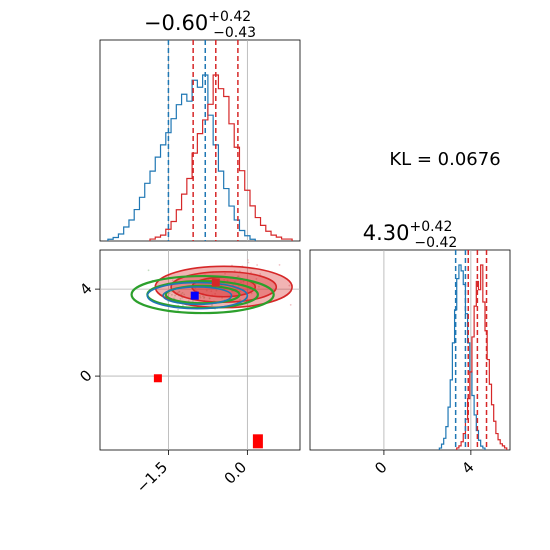 The width and height of the screenshot is (550, 550). Describe the element at coordinates (85, 288) in the screenshot. I see `y-tick-label: 4` at that location.